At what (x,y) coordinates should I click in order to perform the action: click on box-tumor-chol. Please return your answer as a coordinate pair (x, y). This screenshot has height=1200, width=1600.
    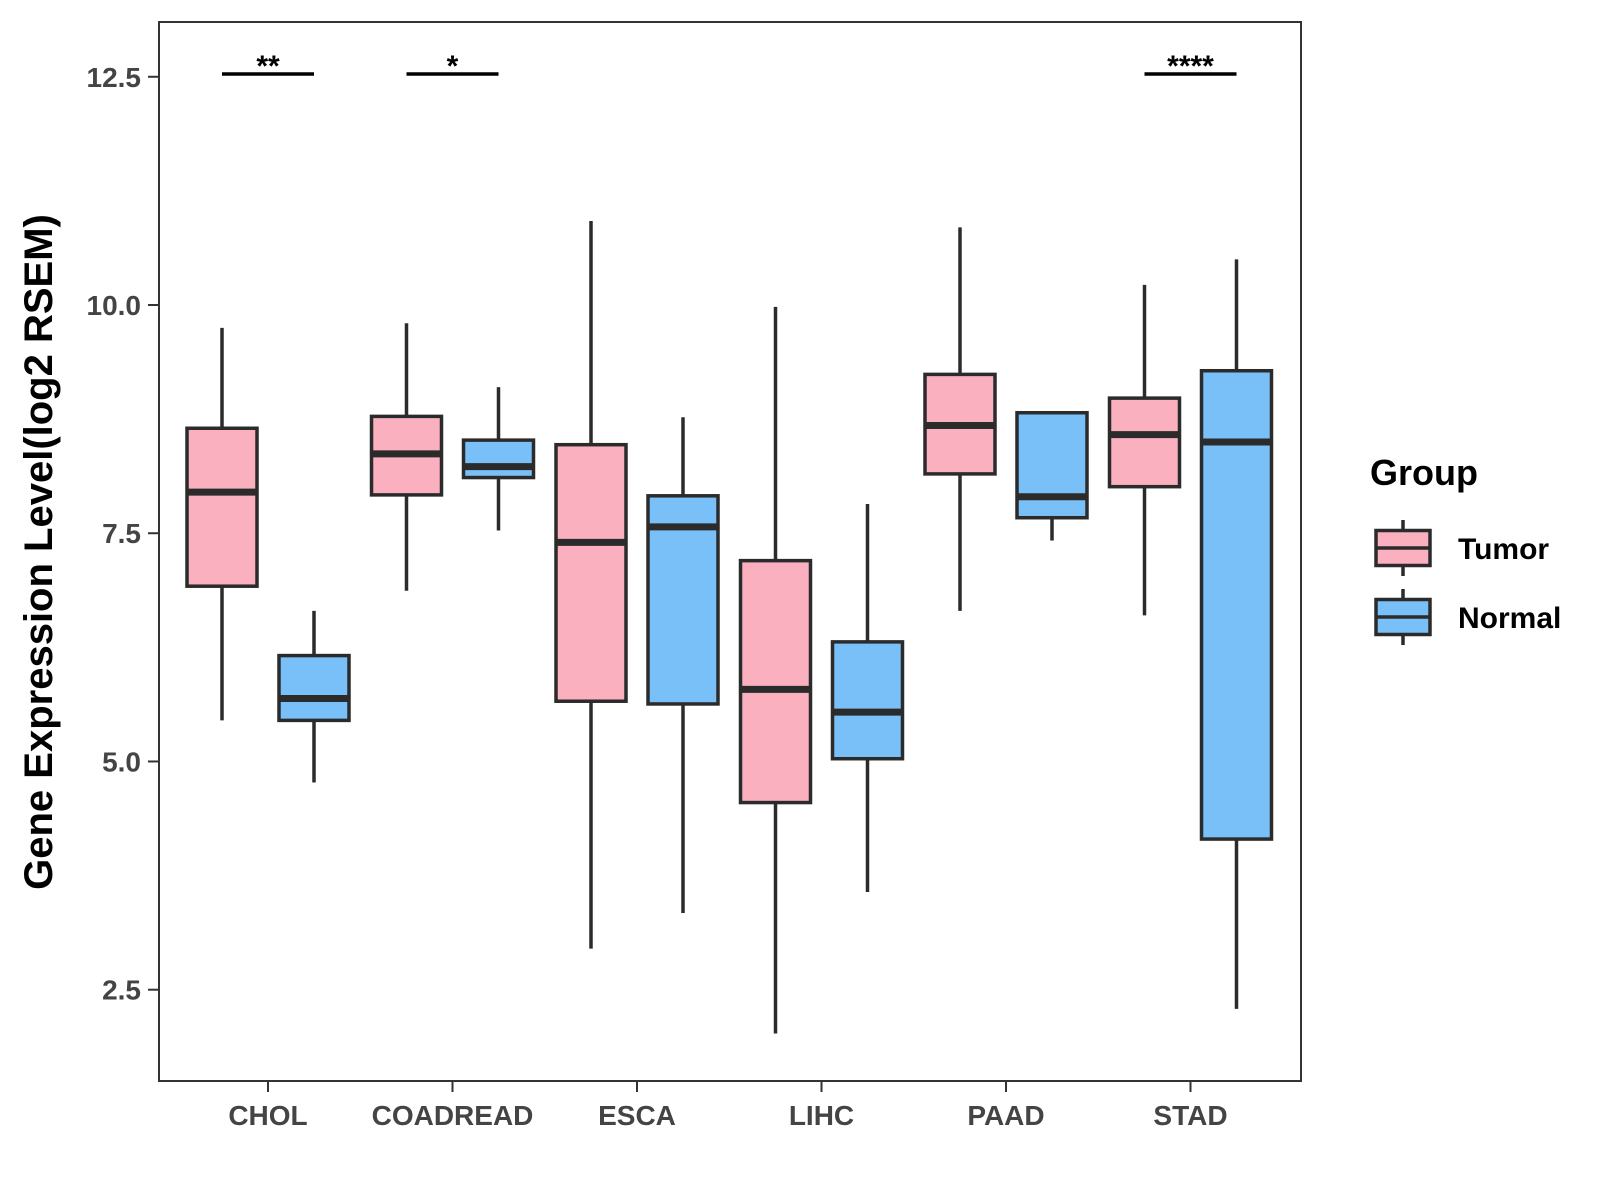
    Looking at the image, I should click on (222, 524).